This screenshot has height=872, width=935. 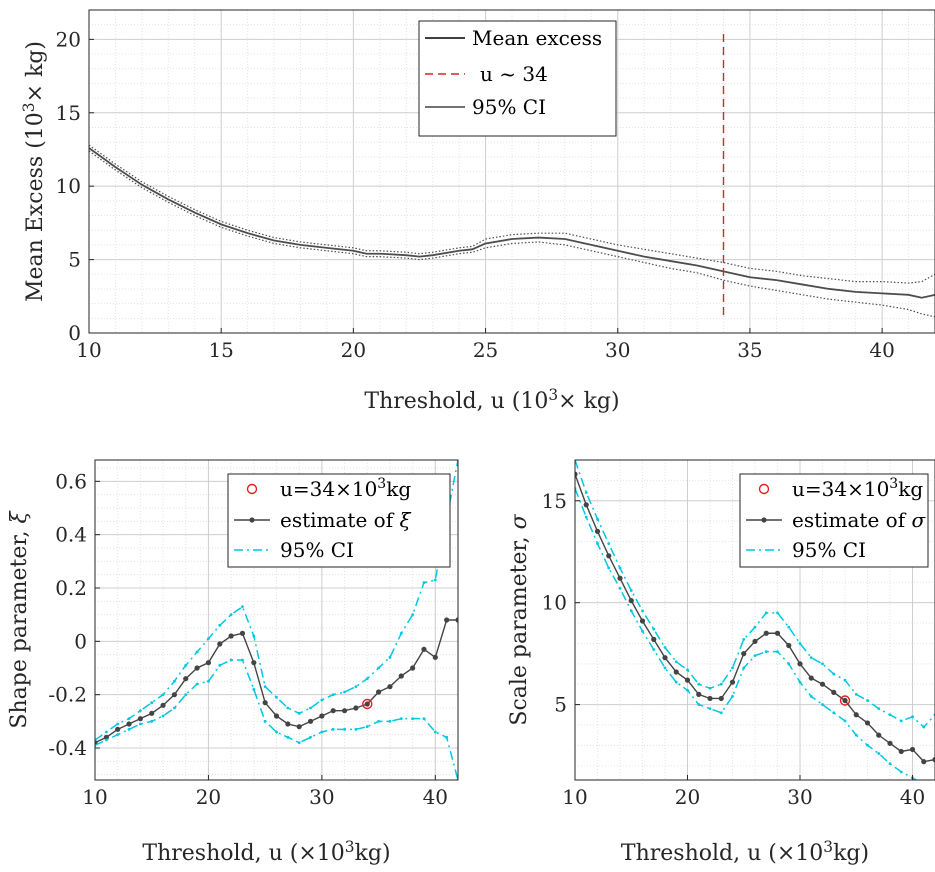 I want to click on legend-swatch-estimate-dot, so click(x=764, y=520).